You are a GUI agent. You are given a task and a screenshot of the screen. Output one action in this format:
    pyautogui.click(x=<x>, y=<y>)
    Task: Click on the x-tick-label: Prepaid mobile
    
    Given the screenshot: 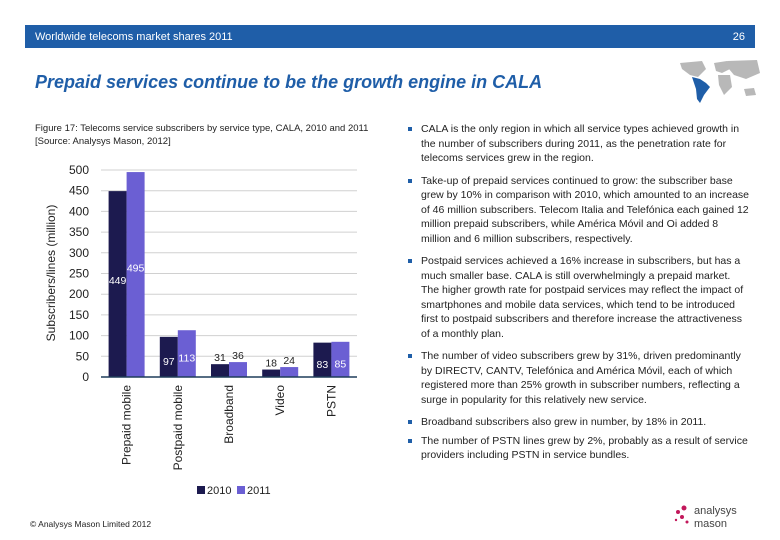 What is the action you would take?
    pyautogui.click(x=127, y=425)
    